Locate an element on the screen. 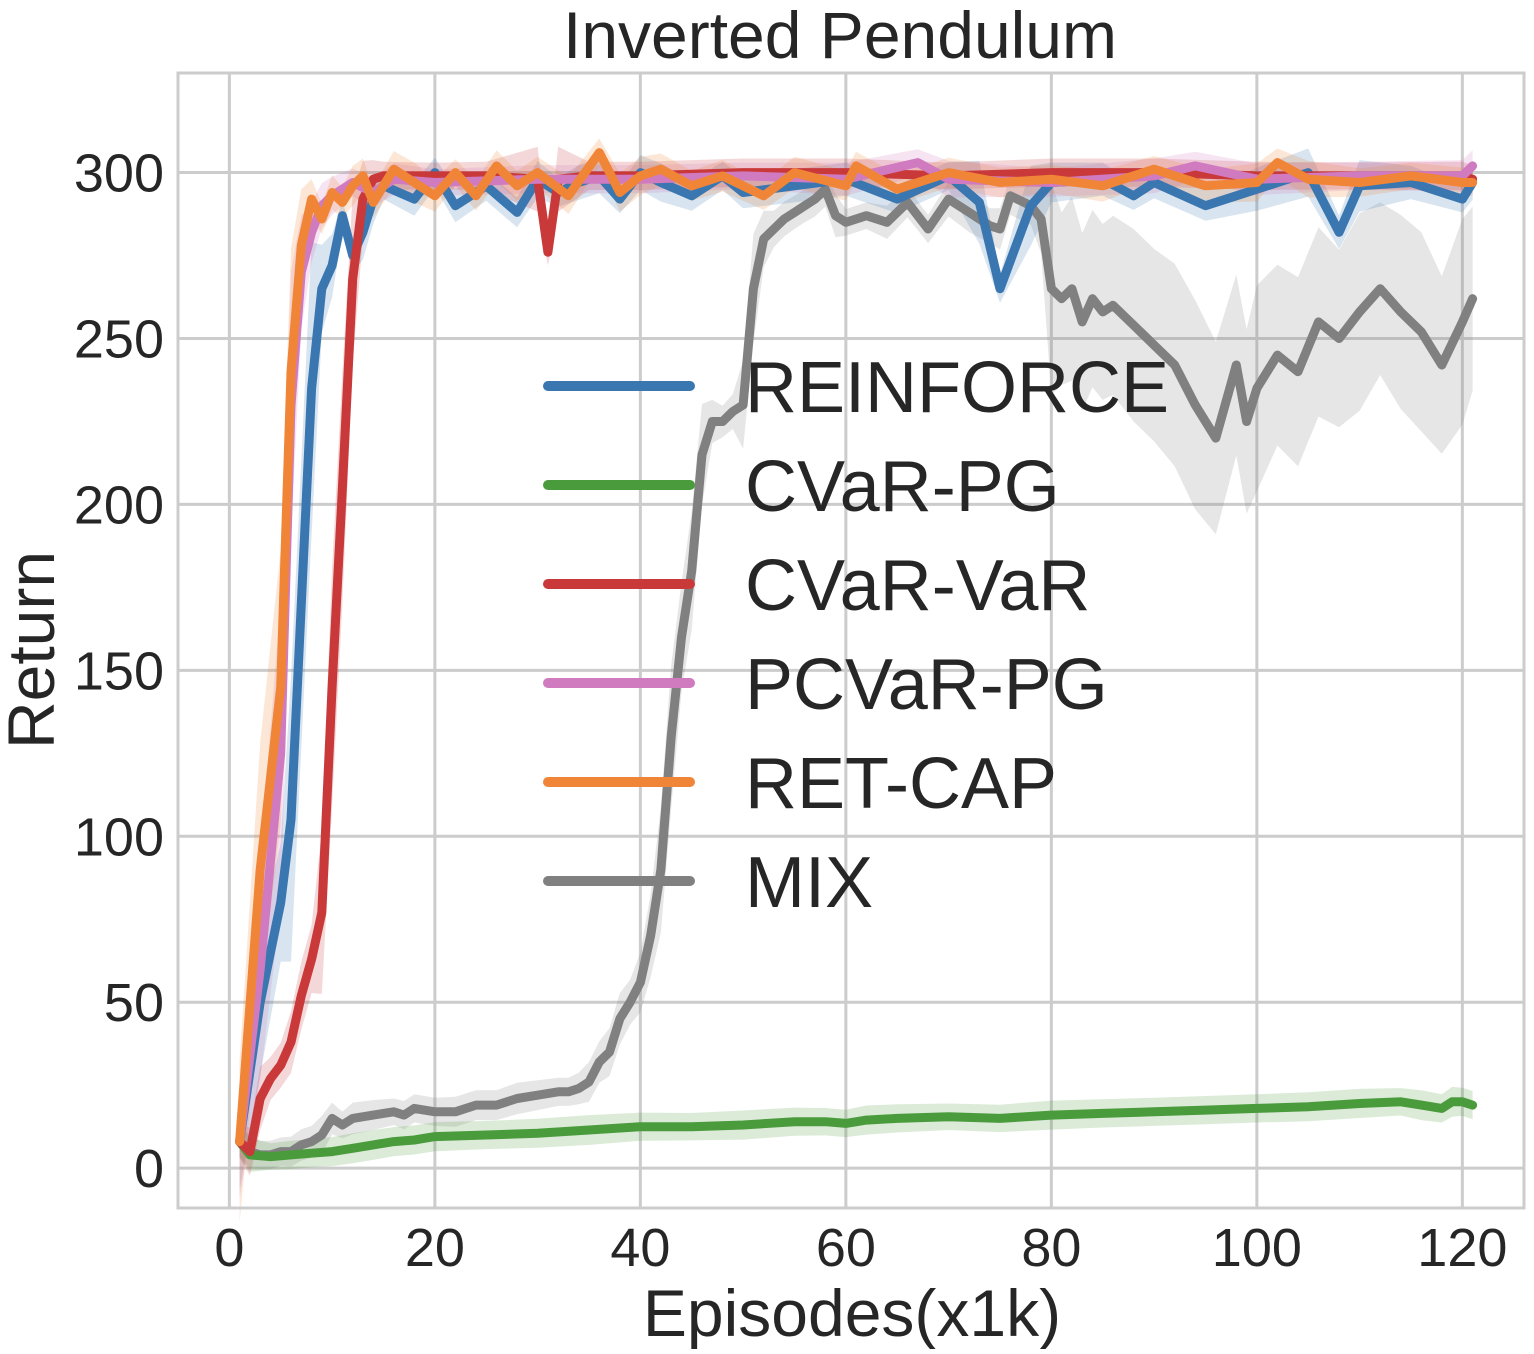  y-tick-label: 250 is located at coordinates (119, 339).